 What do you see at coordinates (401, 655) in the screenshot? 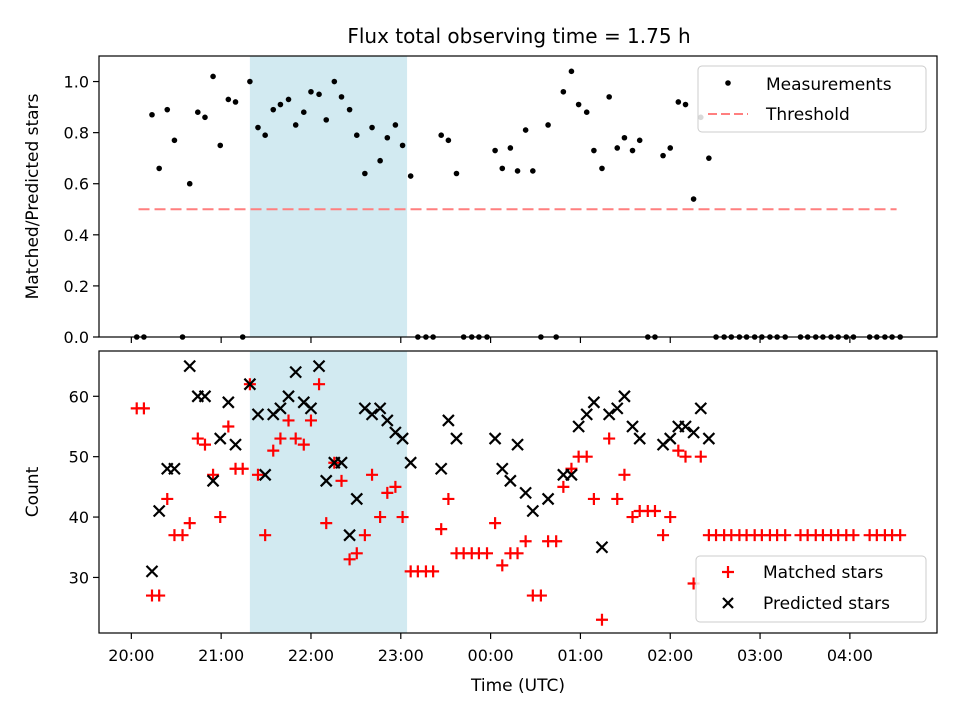
I see `x-tick-label: 23:00` at bounding box center [401, 655].